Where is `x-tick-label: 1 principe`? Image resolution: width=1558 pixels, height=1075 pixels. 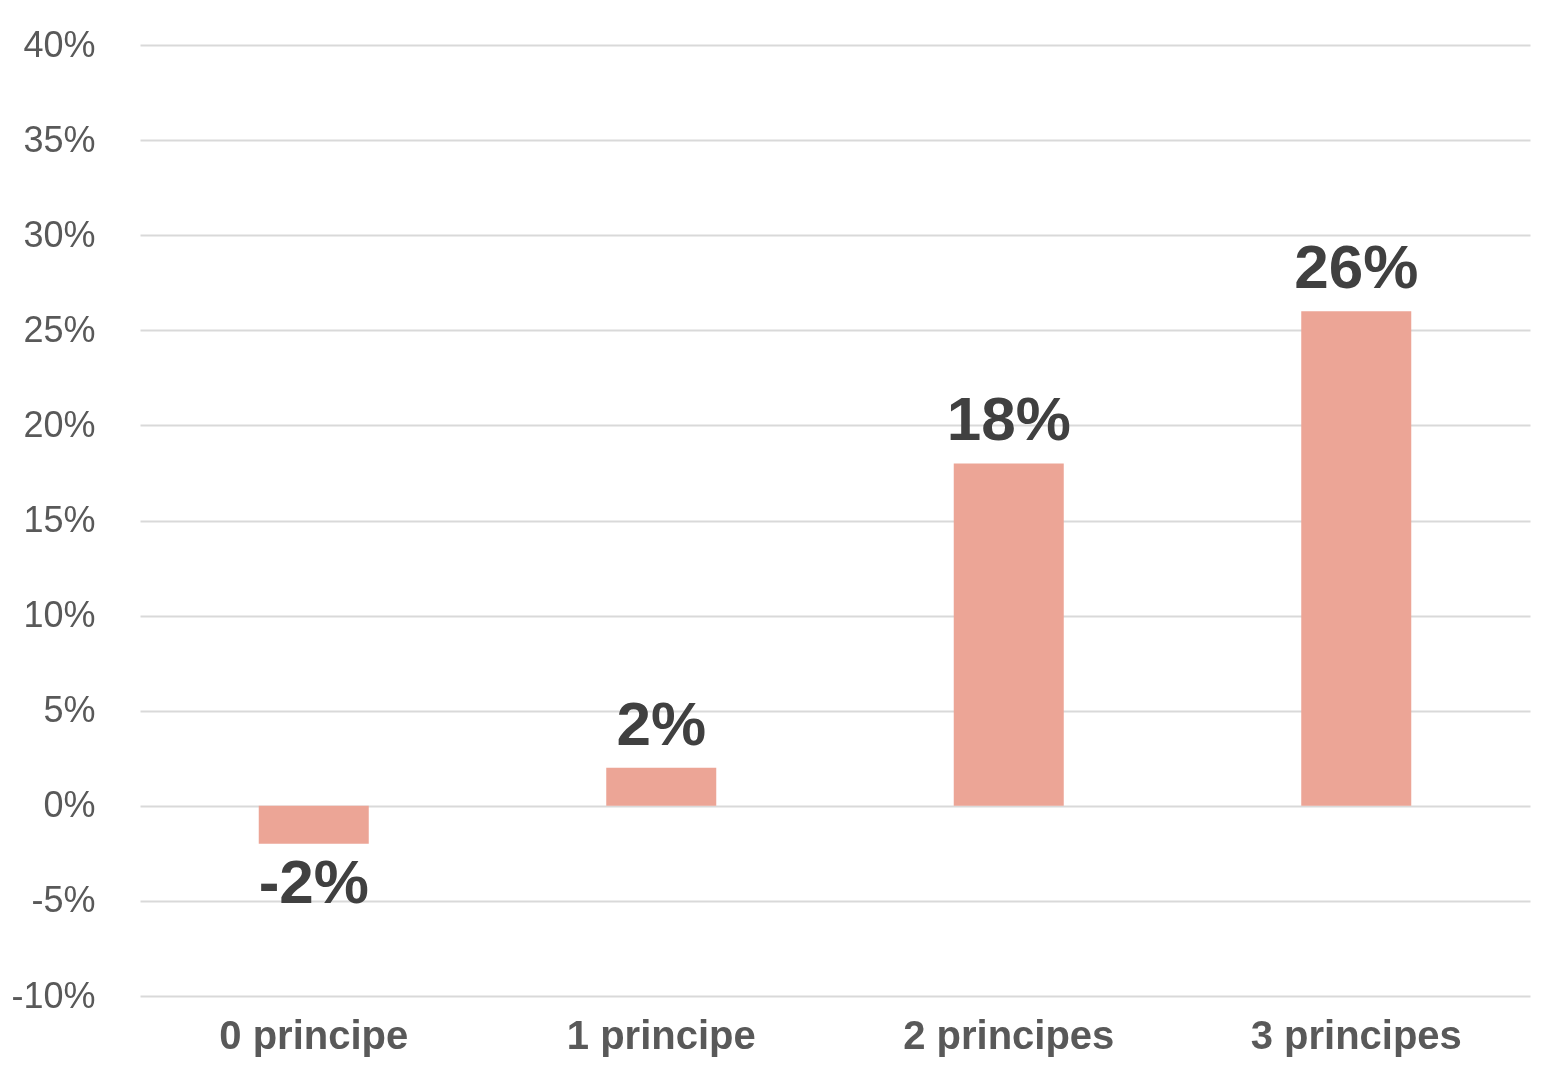
x-tick-label: 1 principe is located at coordinates (661, 1034).